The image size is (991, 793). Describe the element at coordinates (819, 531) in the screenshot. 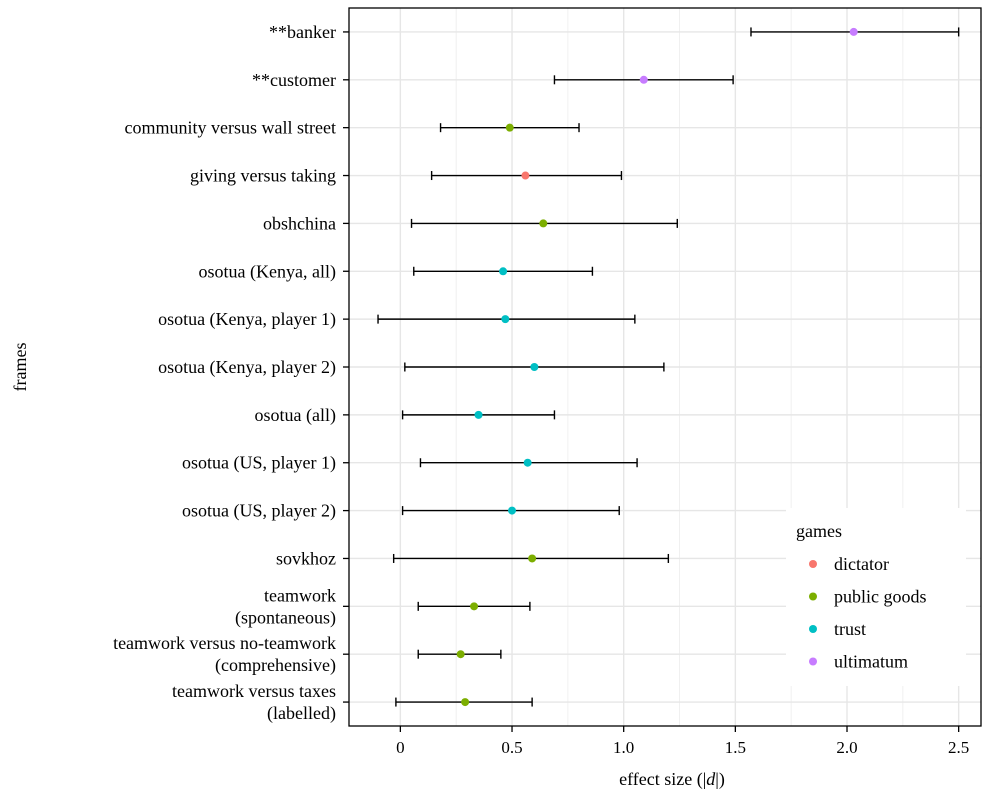

I see `legend-title: games` at that location.